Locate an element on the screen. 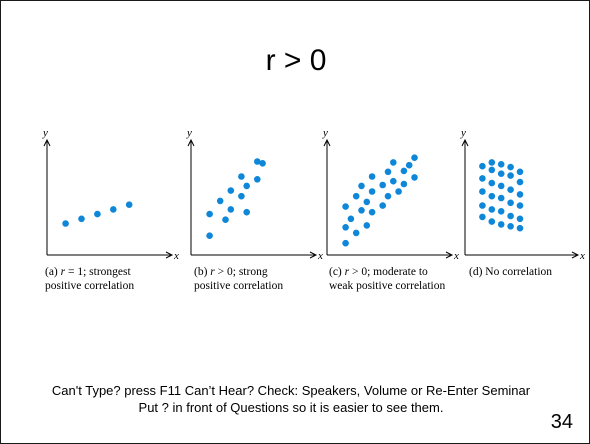  y-axis-label-b: y is located at coordinates (189, 133).